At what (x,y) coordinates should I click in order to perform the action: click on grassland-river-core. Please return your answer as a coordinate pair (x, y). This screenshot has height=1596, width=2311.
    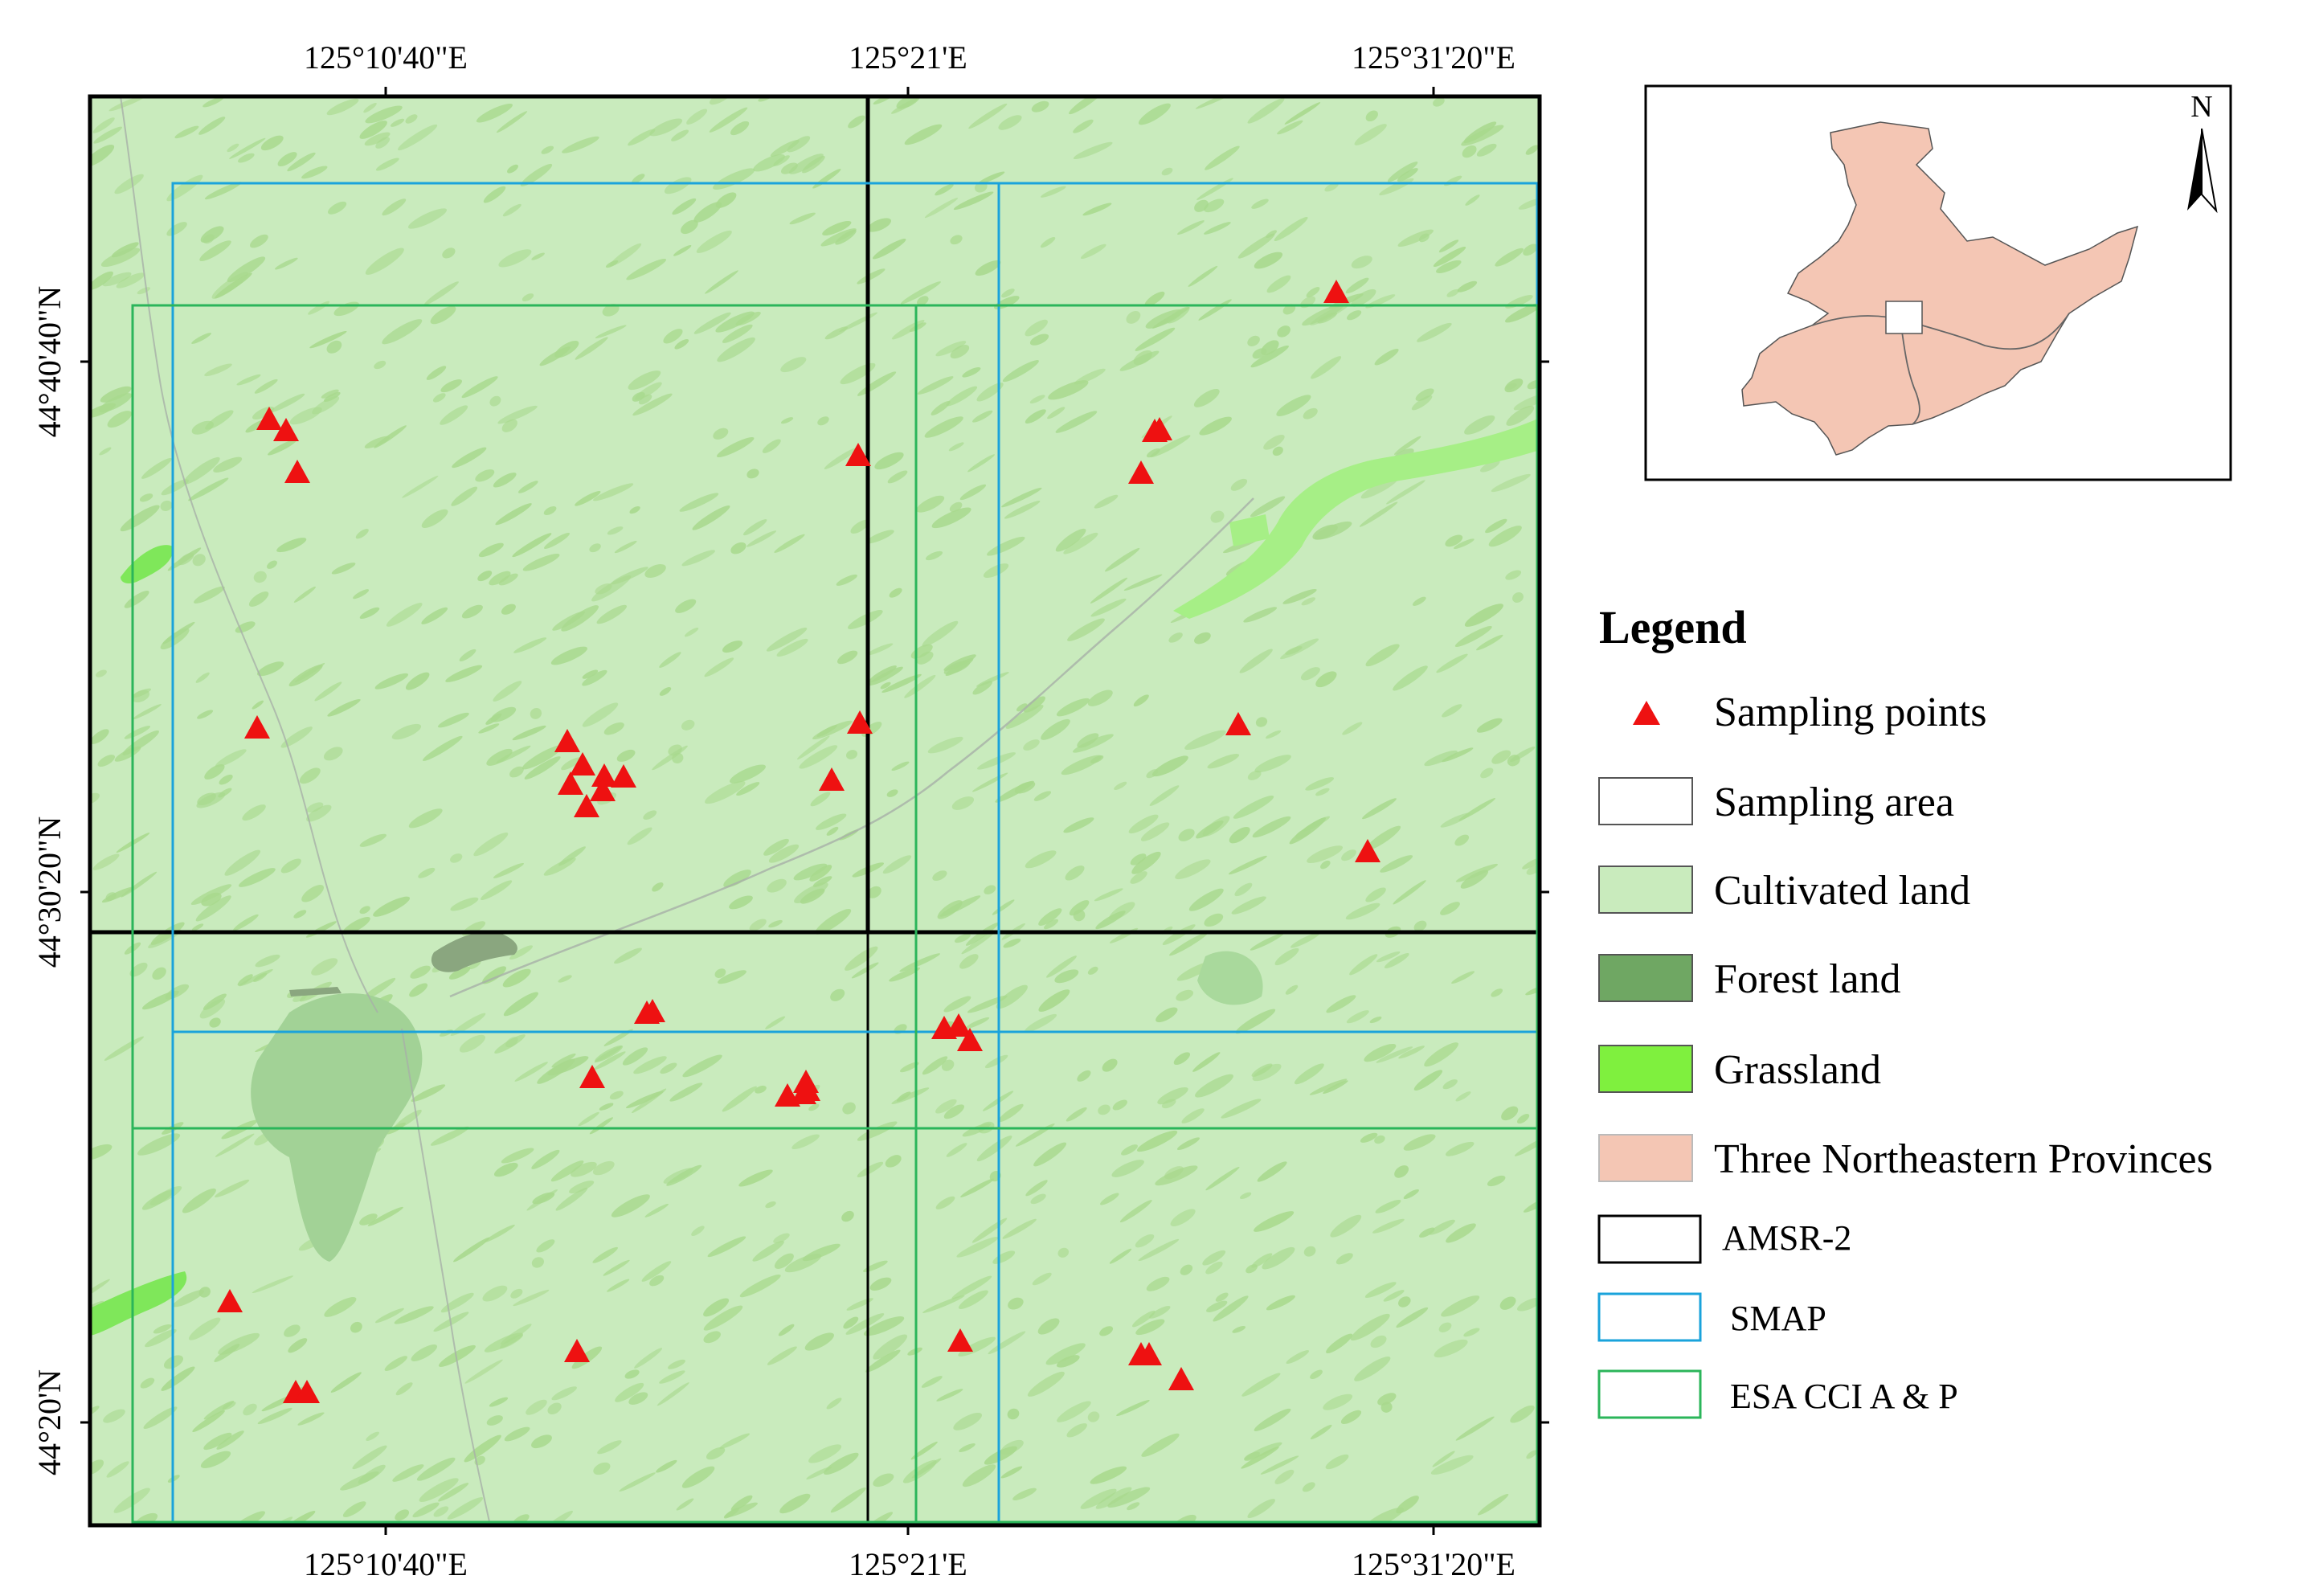
    Looking at the image, I should click on (1249, 530).